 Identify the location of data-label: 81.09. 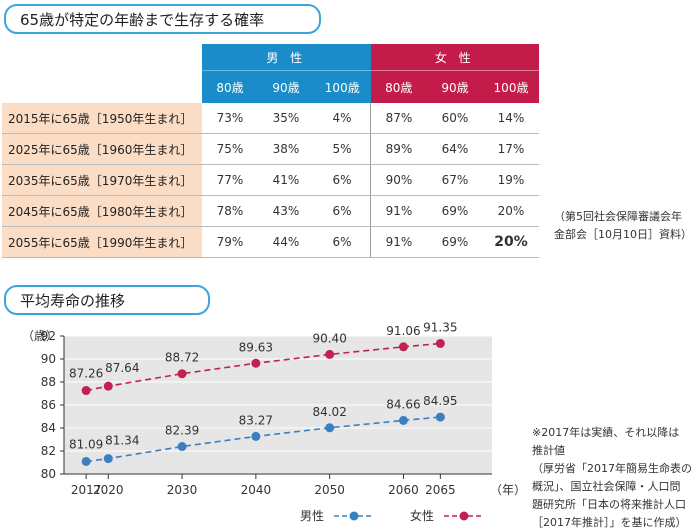
(86, 444).